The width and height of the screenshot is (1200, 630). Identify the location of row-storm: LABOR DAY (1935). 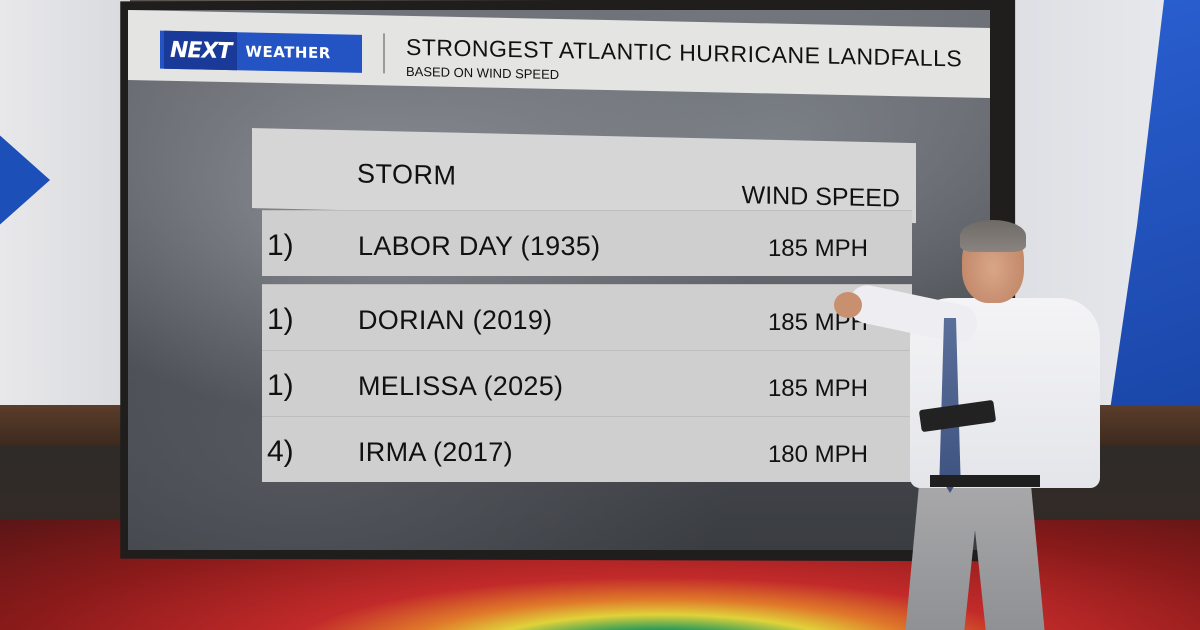
(479, 246).